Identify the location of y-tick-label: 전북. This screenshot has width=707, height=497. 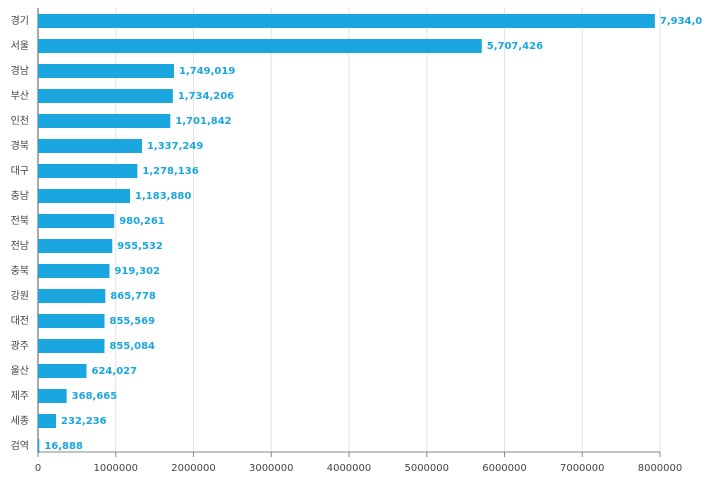
(20, 221).